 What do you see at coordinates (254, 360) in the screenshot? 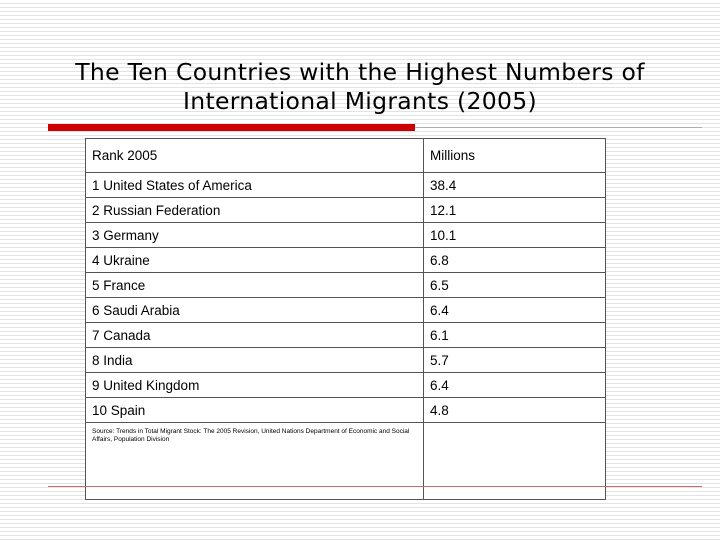
I see `country-cell: 8 India` at bounding box center [254, 360].